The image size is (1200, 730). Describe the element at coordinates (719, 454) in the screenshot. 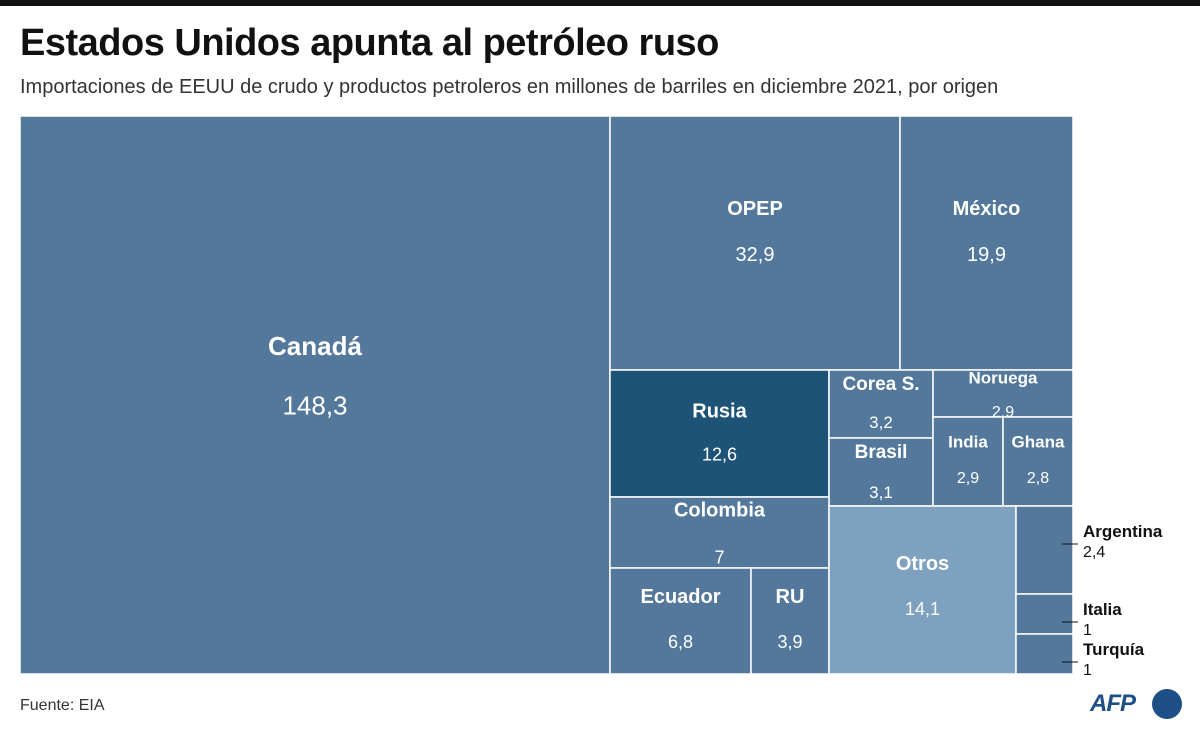

I see `cell-value-rusia: 12,6` at that location.